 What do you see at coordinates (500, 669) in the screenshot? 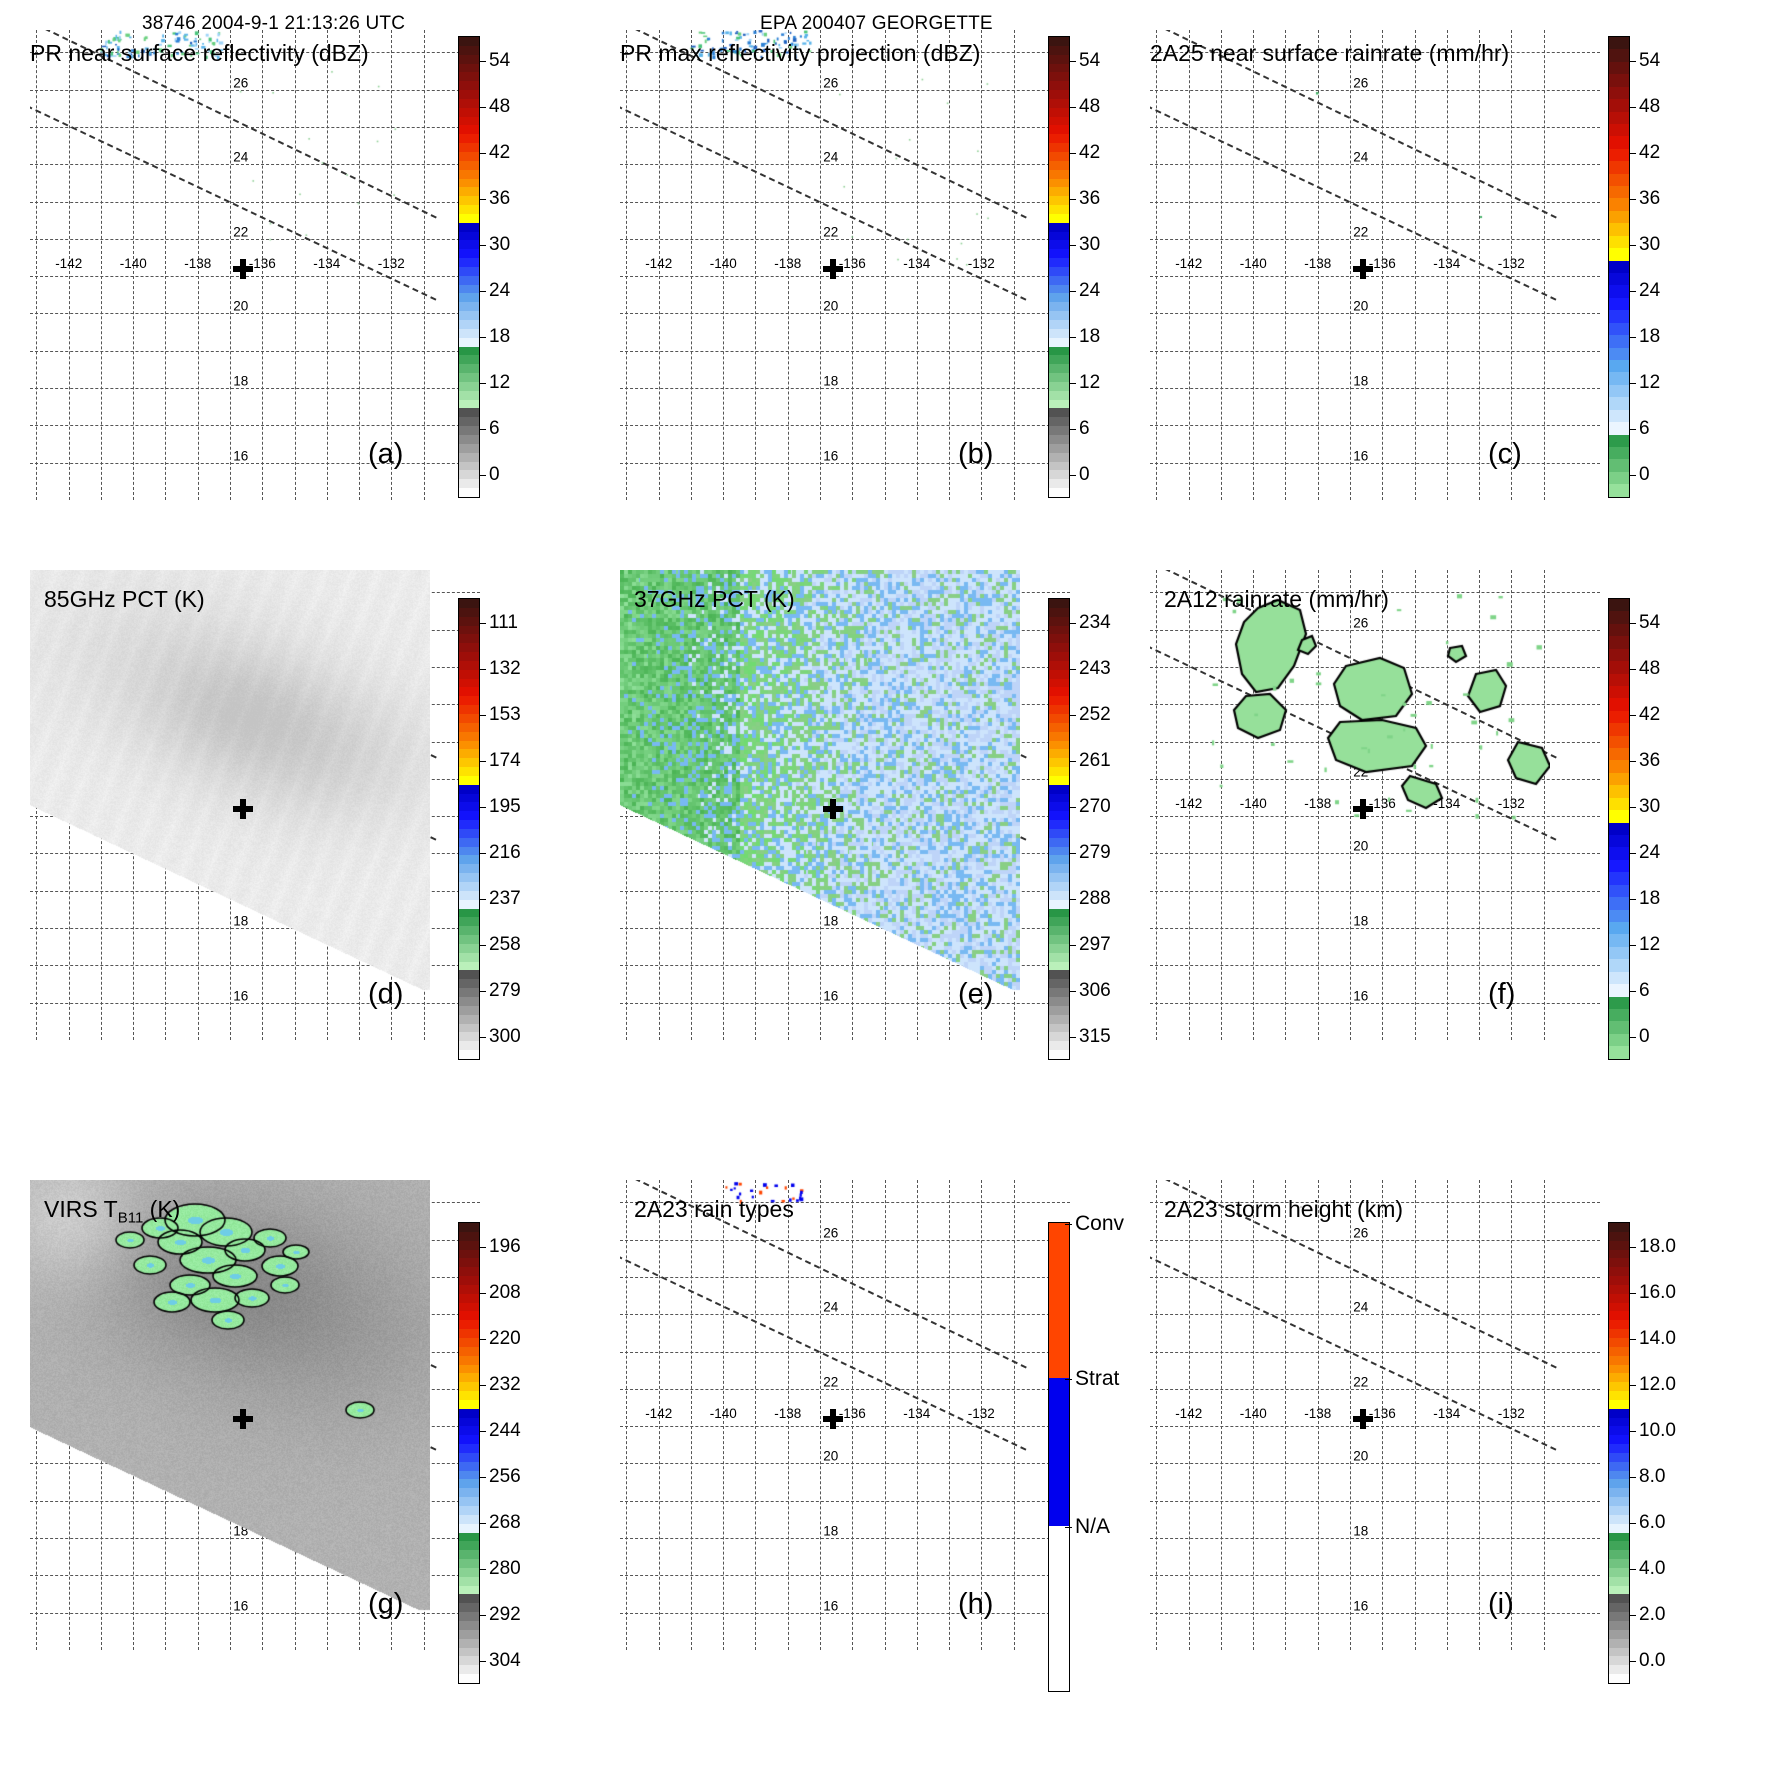
I see `colorbar-tick-label: 132` at bounding box center [500, 669].